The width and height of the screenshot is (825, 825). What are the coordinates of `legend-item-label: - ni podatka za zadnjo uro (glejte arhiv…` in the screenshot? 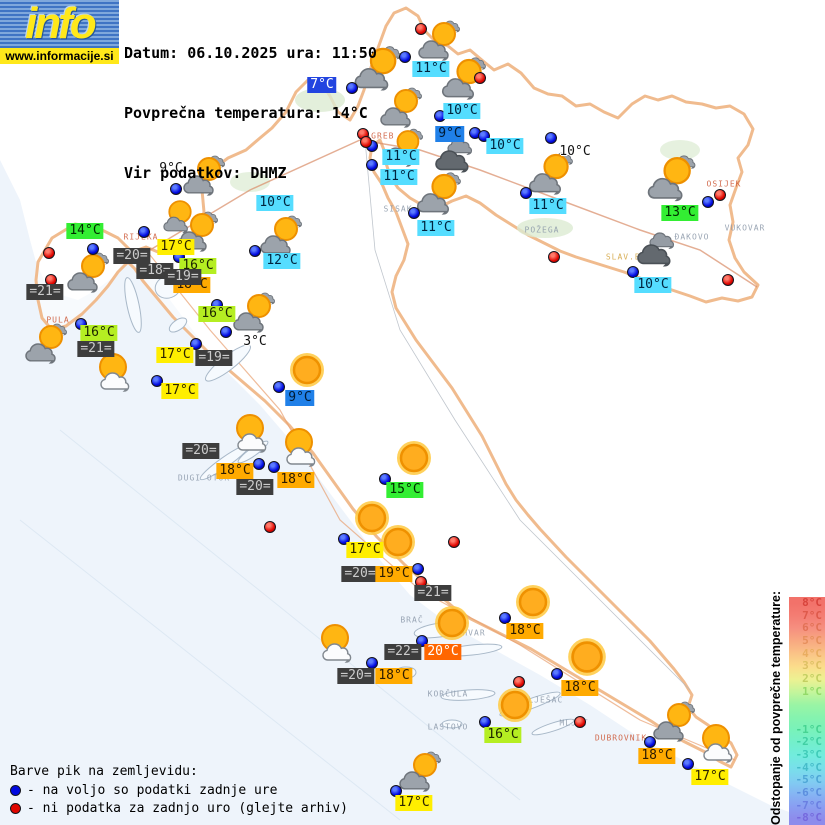 It's located at (187, 808).